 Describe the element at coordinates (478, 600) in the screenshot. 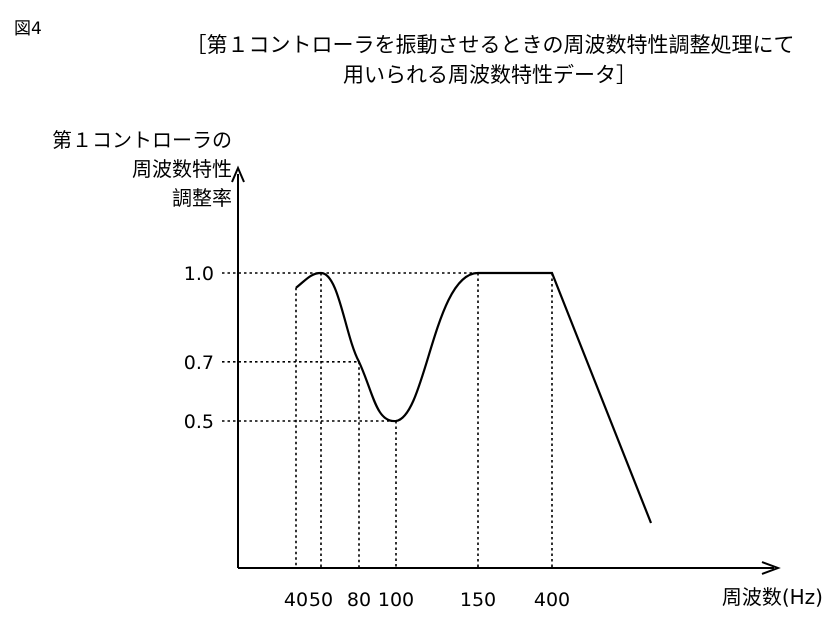

I see `x-tick-label: 150` at that location.